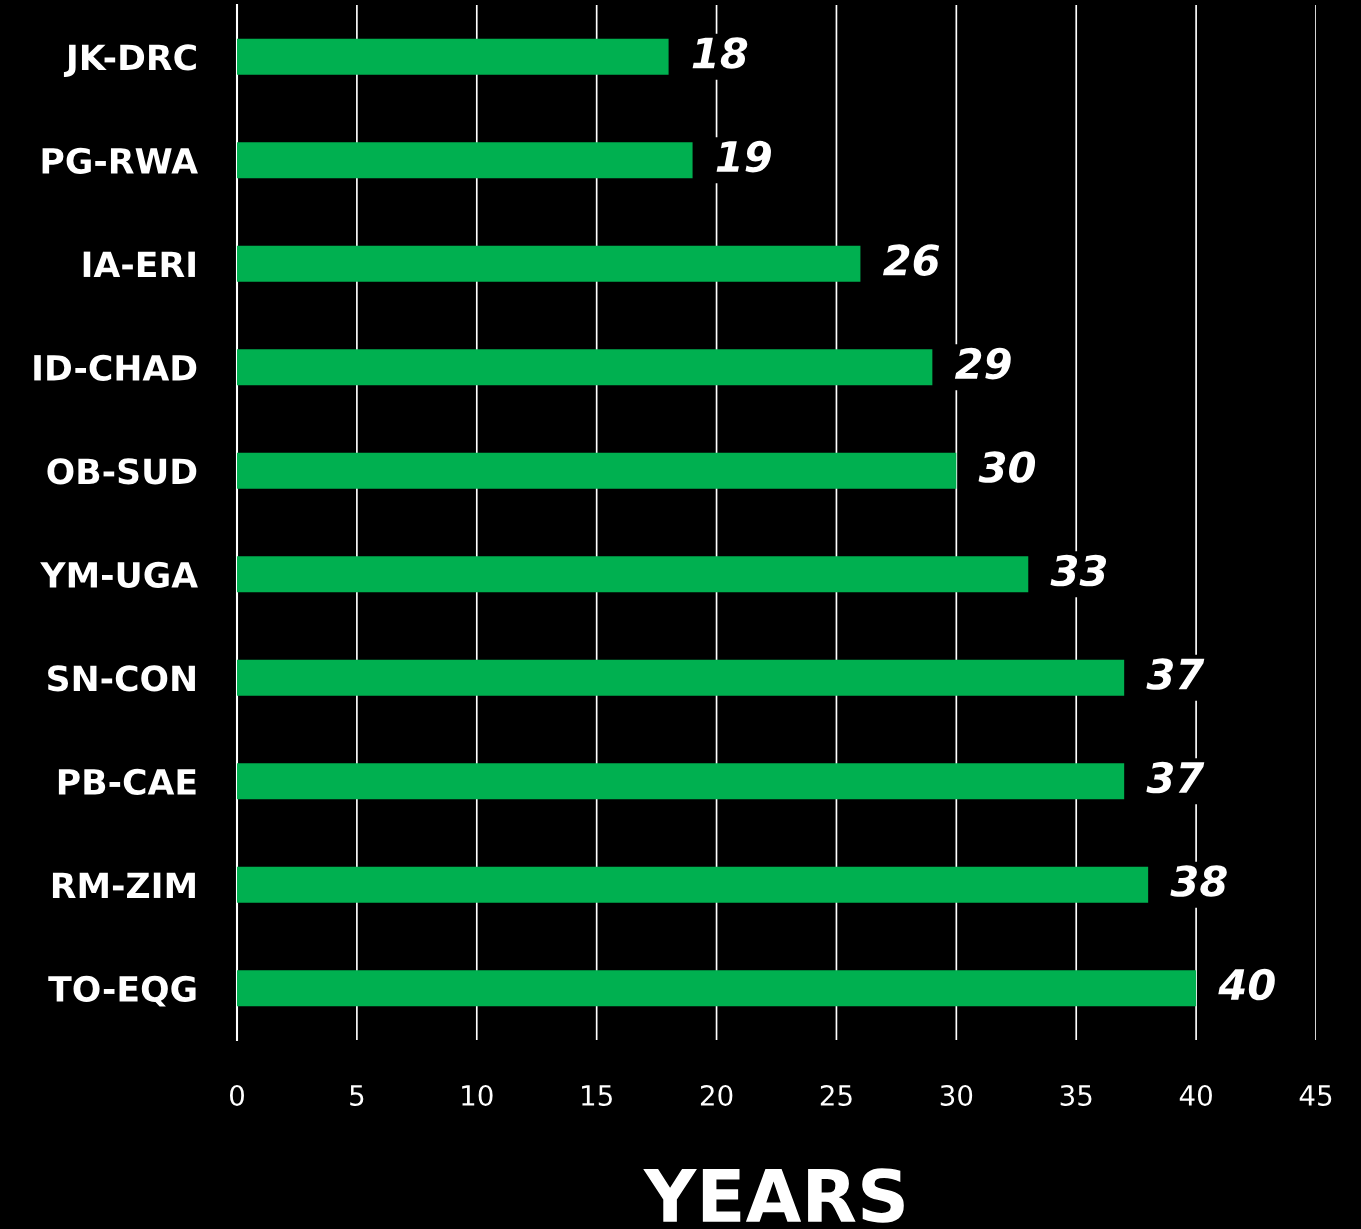 The image size is (1361, 1229). I want to click on y-tick-label: OB-SUD, so click(122, 471).